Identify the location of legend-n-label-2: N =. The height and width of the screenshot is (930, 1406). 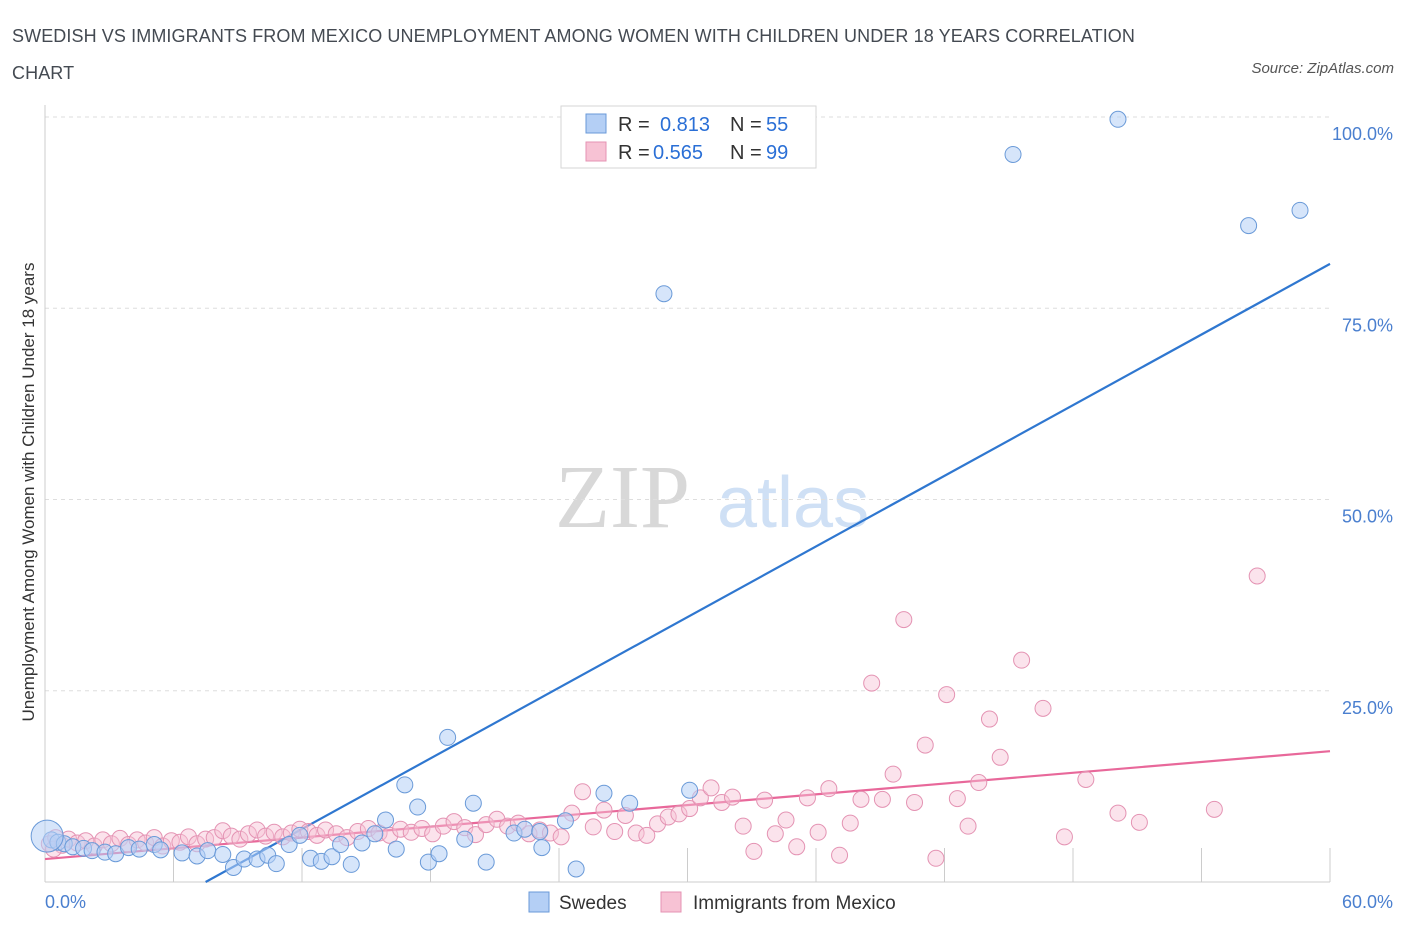
(746, 153).